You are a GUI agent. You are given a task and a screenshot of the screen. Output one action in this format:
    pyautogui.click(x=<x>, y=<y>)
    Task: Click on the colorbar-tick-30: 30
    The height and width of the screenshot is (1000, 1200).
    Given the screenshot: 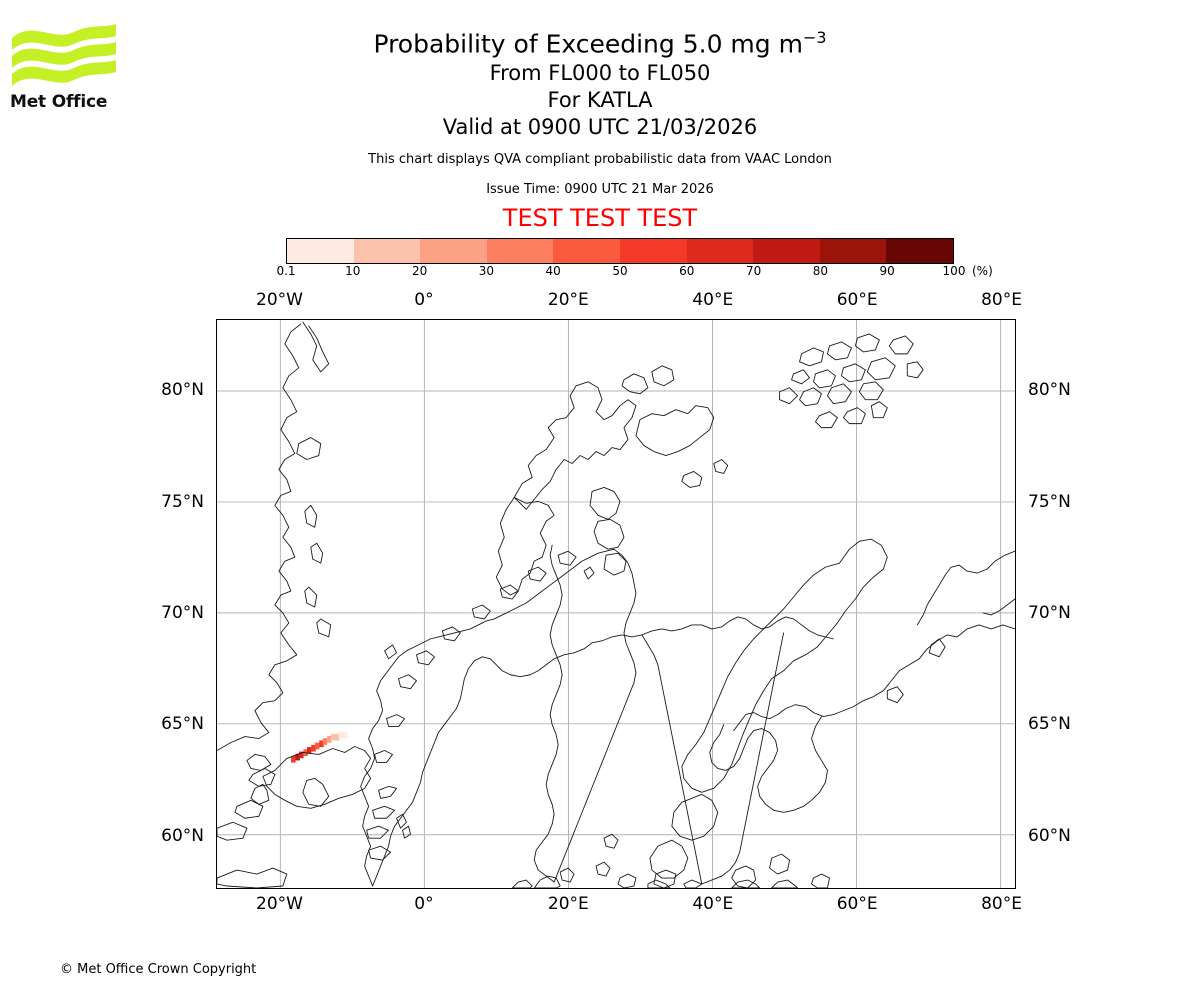 What is the action you would take?
    pyautogui.click(x=486, y=271)
    